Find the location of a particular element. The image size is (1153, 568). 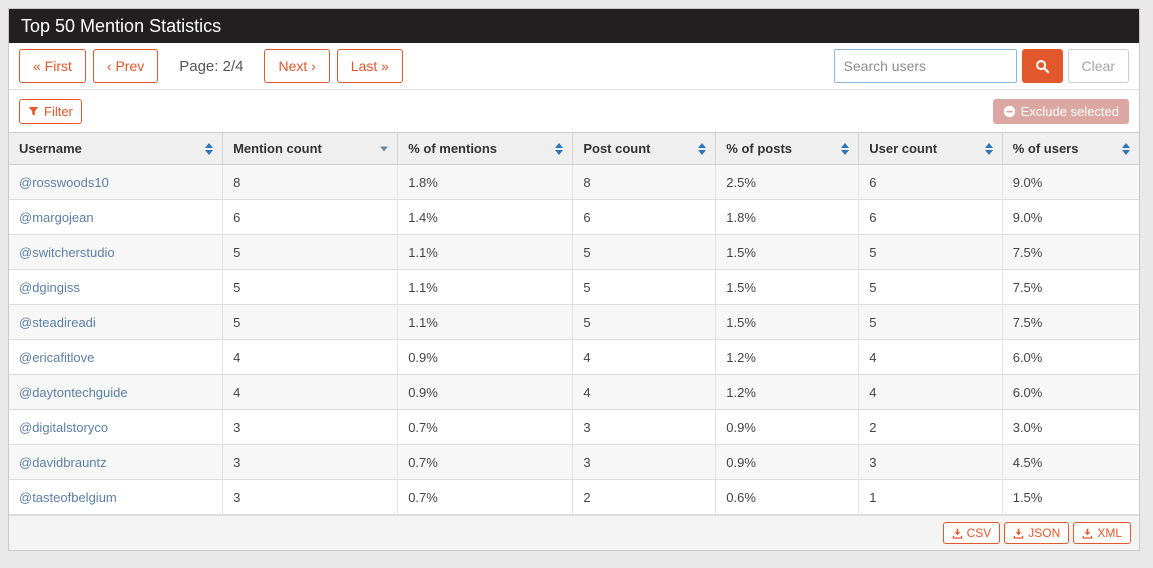

column-label: Username is located at coordinates (50, 148).